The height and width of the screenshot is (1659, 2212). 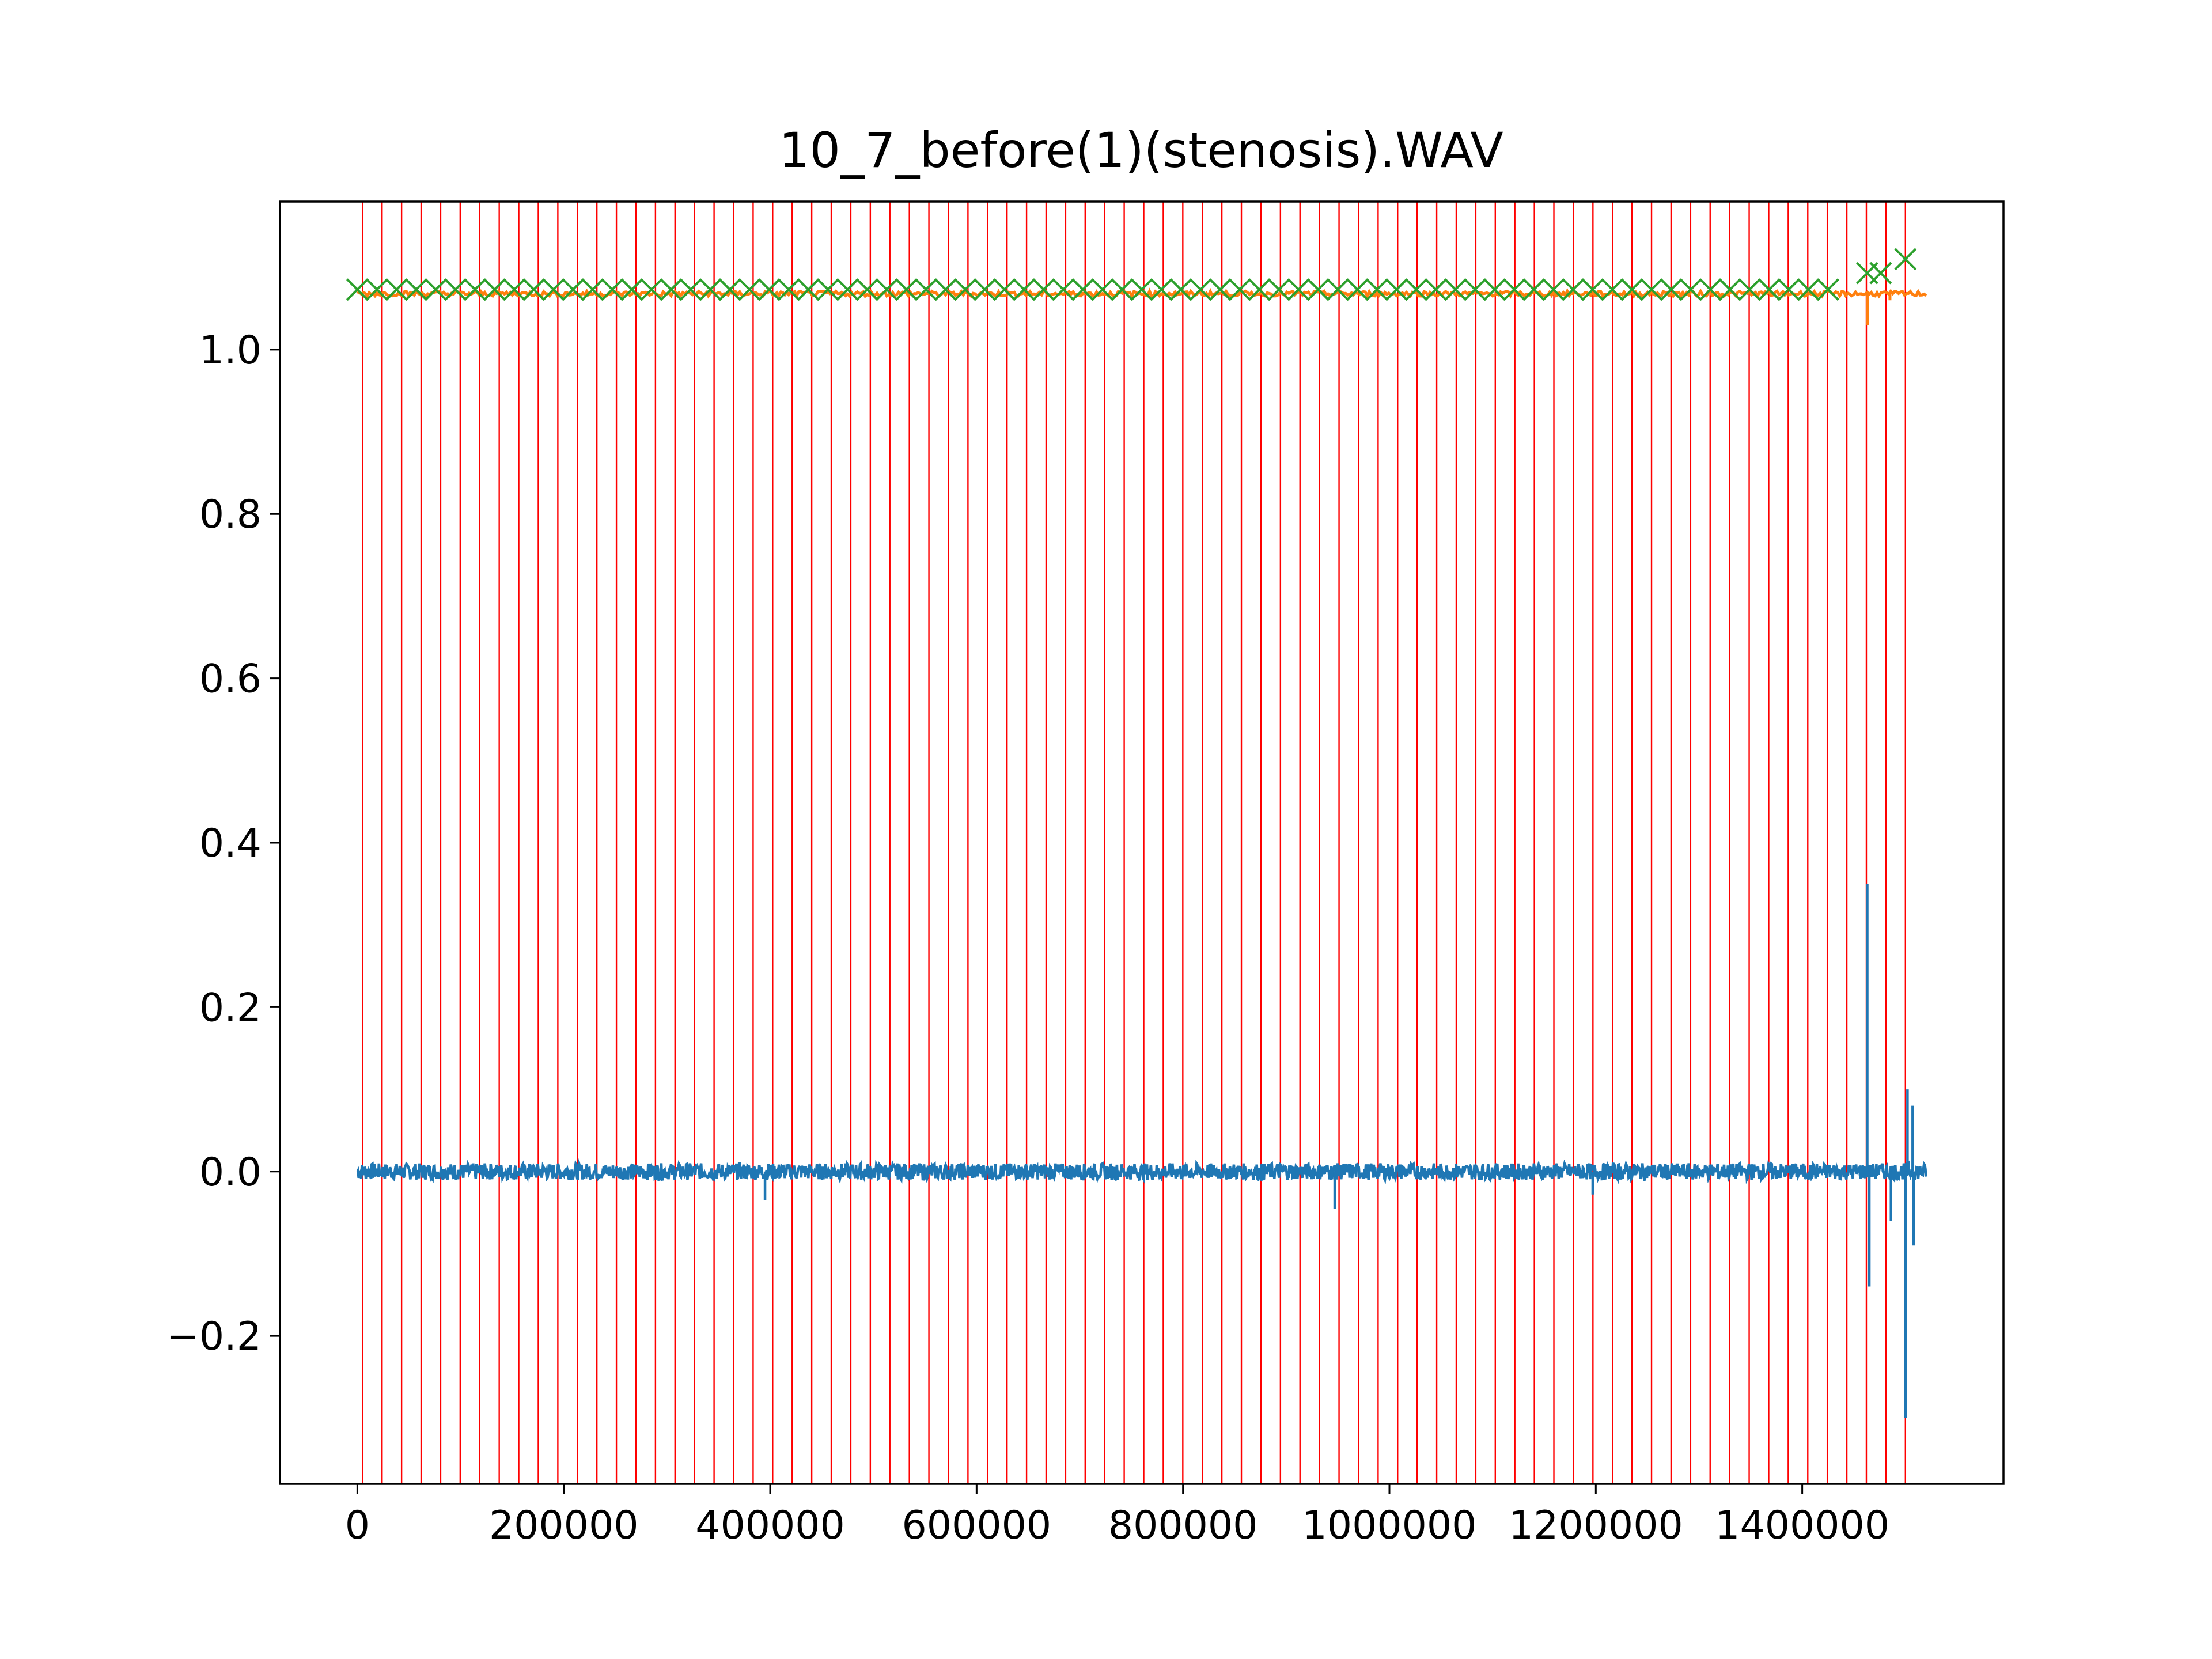 What do you see at coordinates (1389, 1525) in the screenshot?
I see `x-tick-label: 1000000` at bounding box center [1389, 1525].